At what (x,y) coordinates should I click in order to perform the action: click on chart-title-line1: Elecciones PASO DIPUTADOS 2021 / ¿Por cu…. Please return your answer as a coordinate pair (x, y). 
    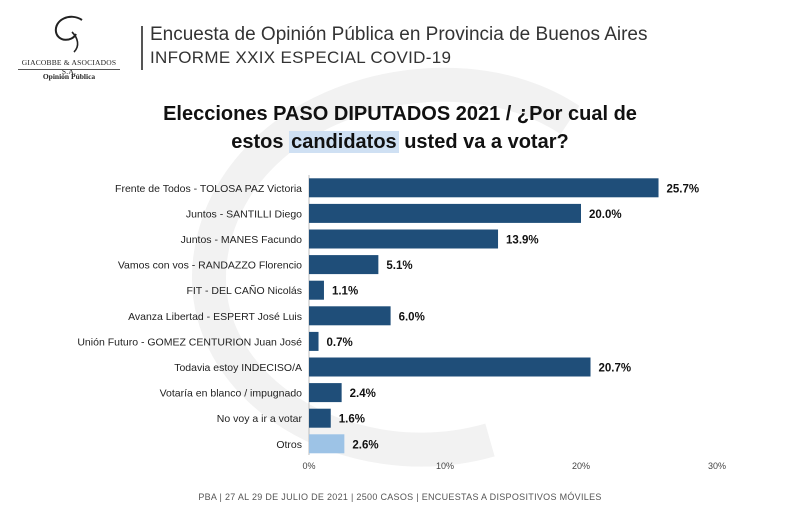
    Looking at the image, I should click on (400, 114).